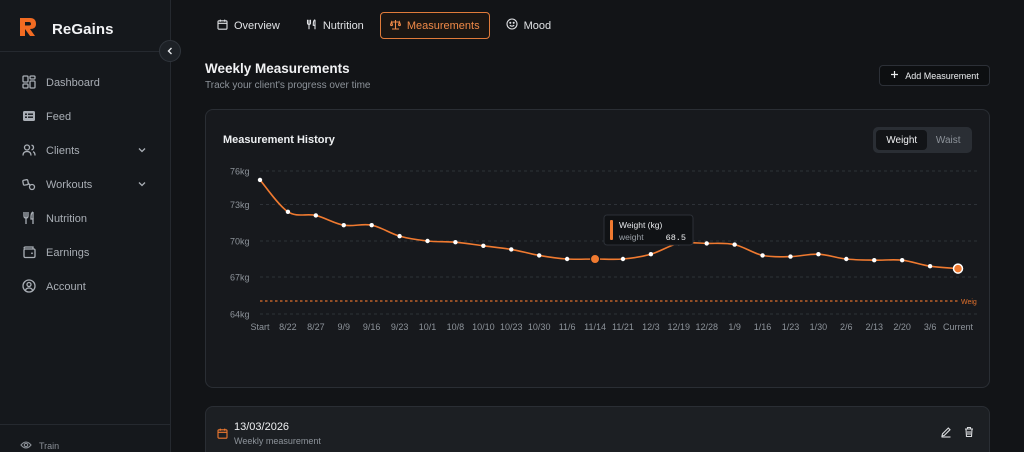 The height and width of the screenshot is (452, 1024). Describe the element at coordinates (946, 434) in the screenshot. I see `edit-icon` at that location.